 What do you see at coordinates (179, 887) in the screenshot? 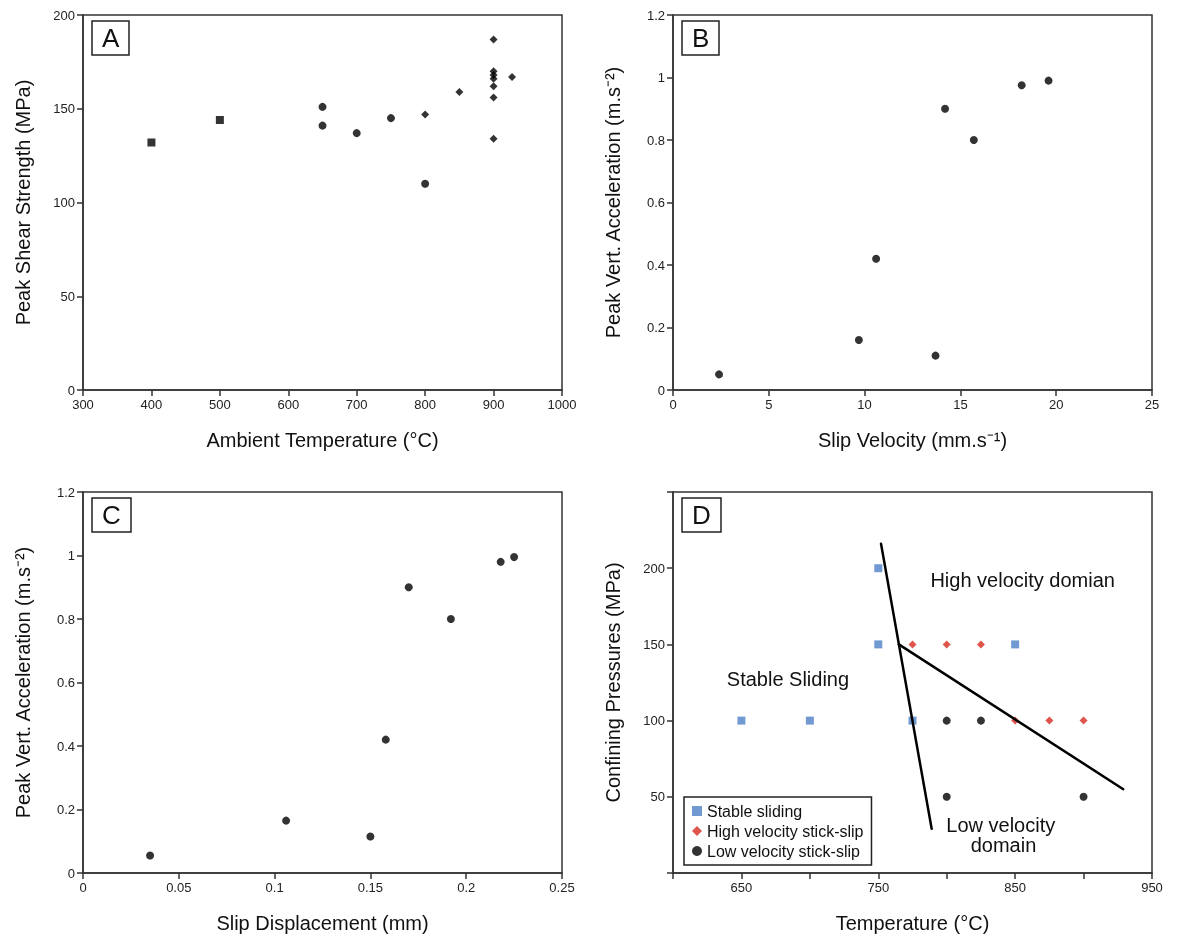
I see `x-tick-label: 0.05` at bounding box center [179, 887].